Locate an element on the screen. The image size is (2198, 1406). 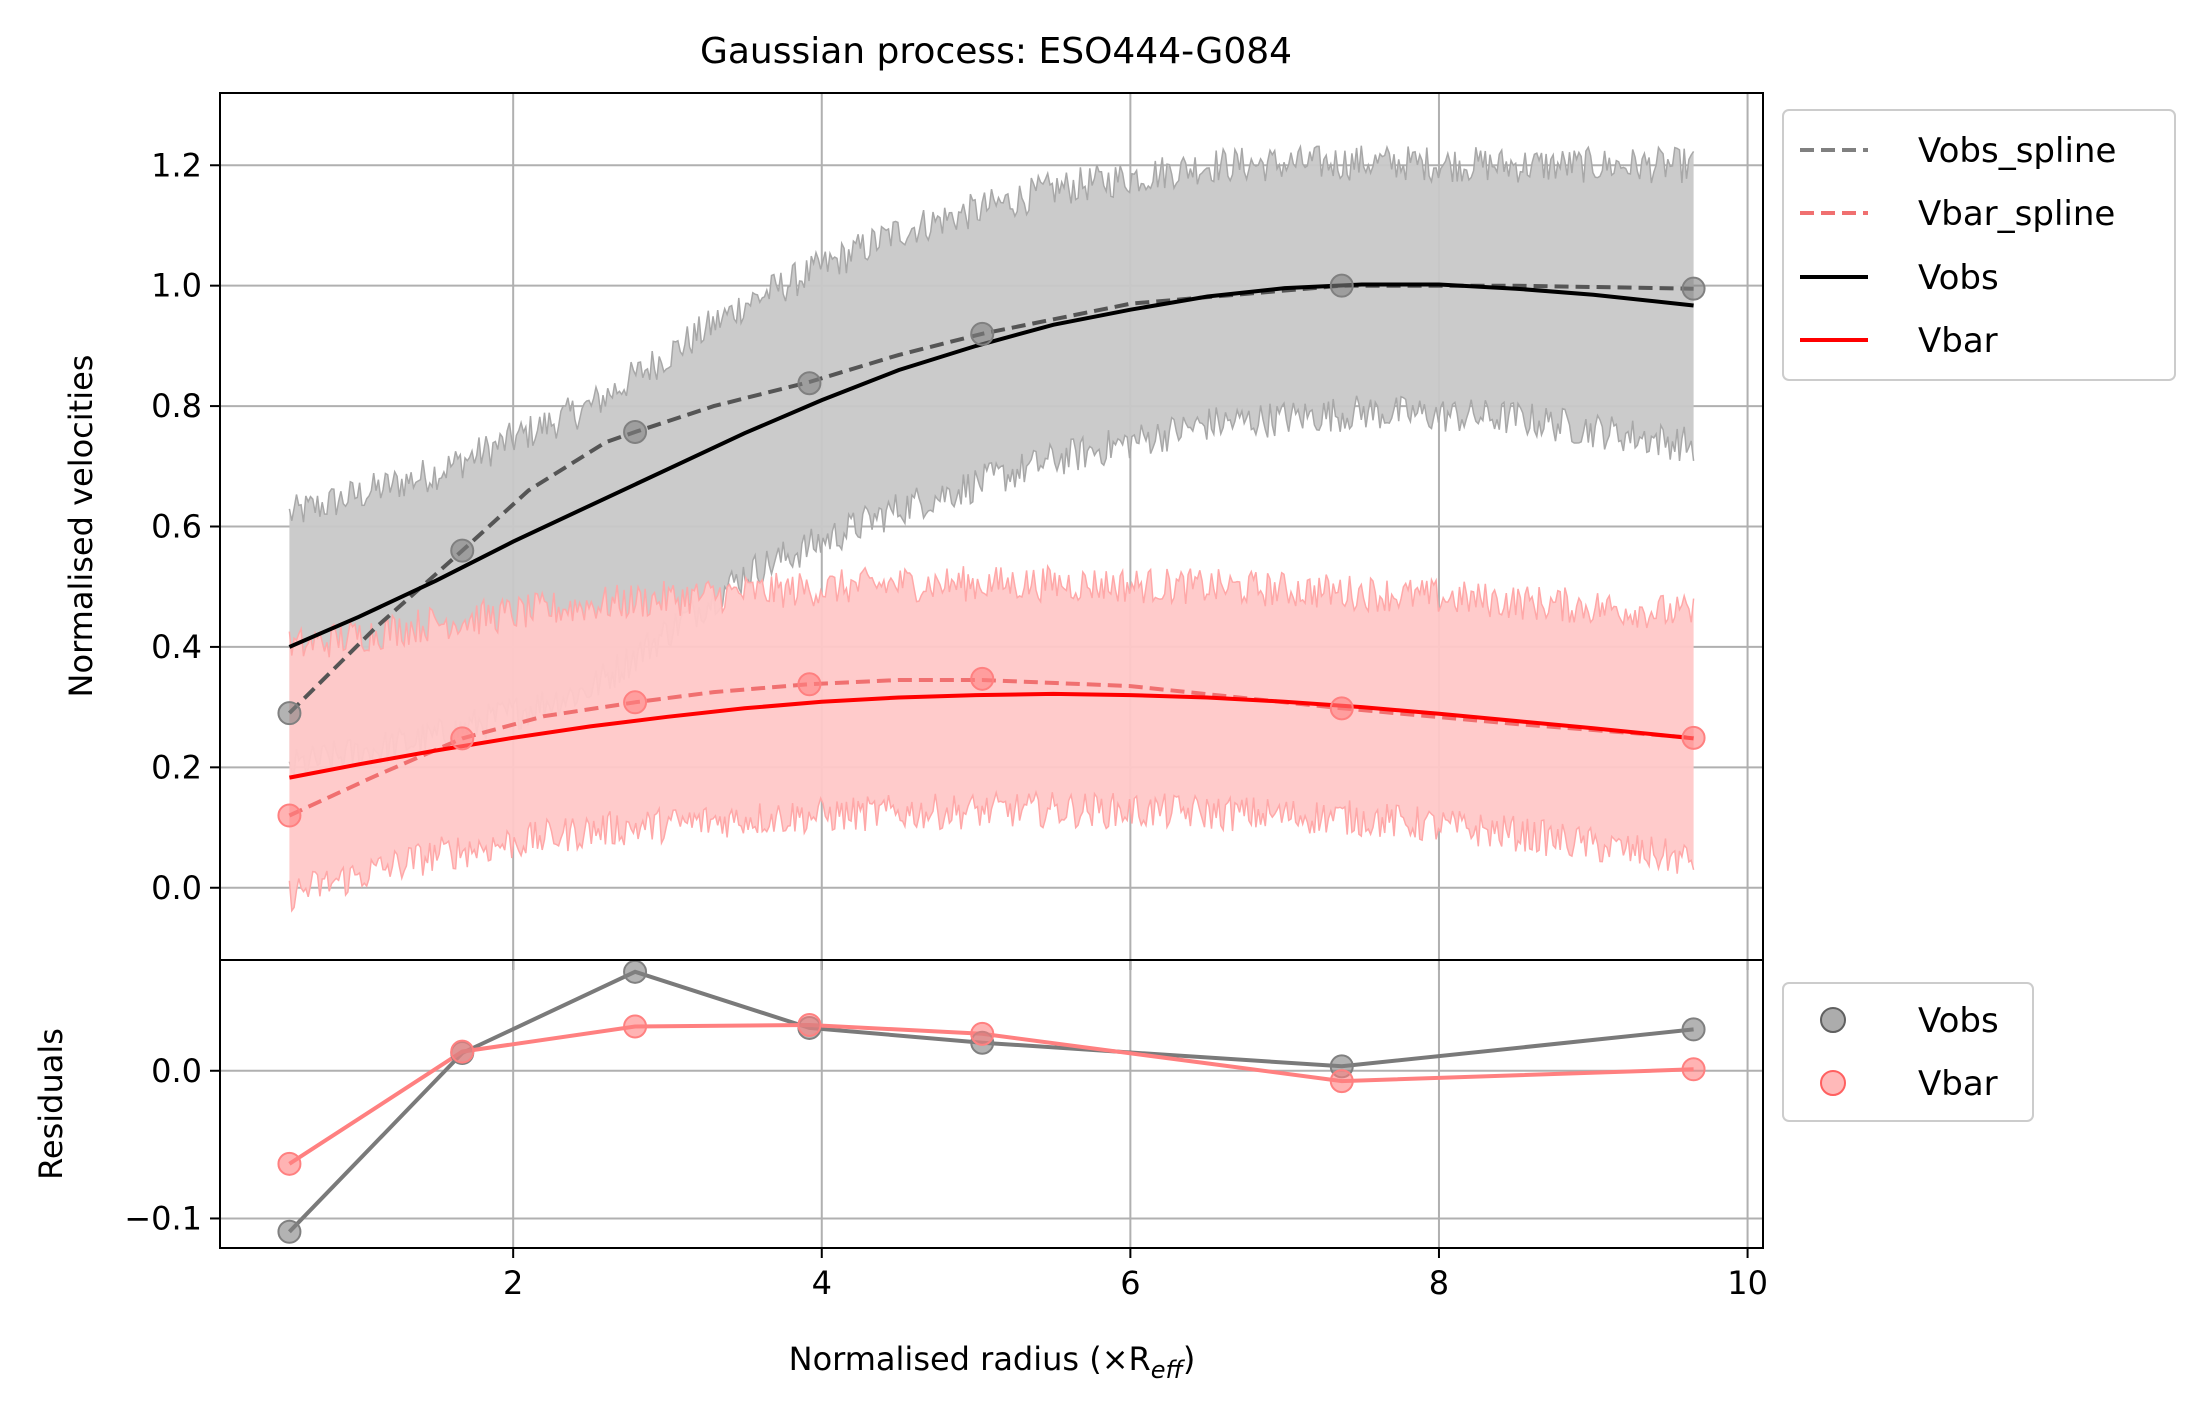
residuals-axis-ticks: 2 4 6 8 10 −0.1 0.0 is located at coordinates (946, 1177).